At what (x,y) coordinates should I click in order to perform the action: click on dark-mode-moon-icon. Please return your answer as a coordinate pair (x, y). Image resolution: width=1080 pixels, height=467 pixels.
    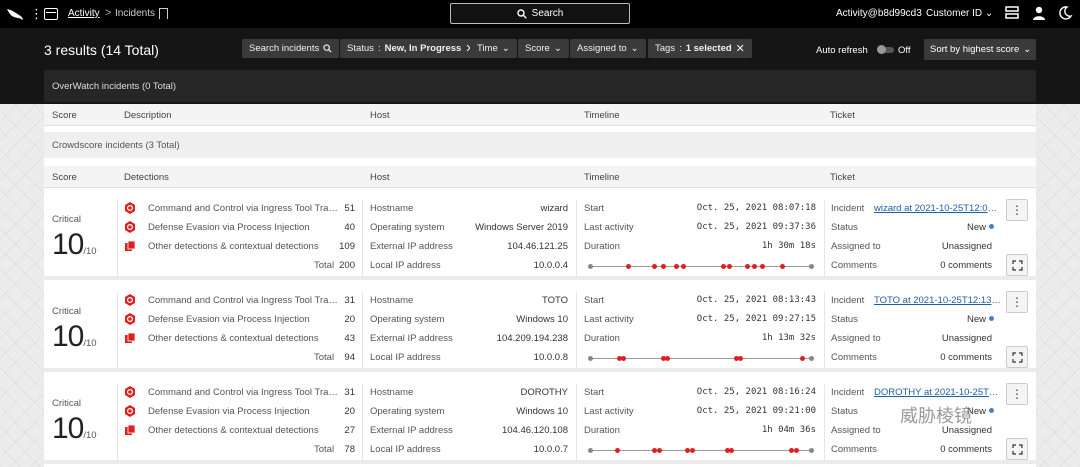
    Looking at the image, I should click on (1065, 13).